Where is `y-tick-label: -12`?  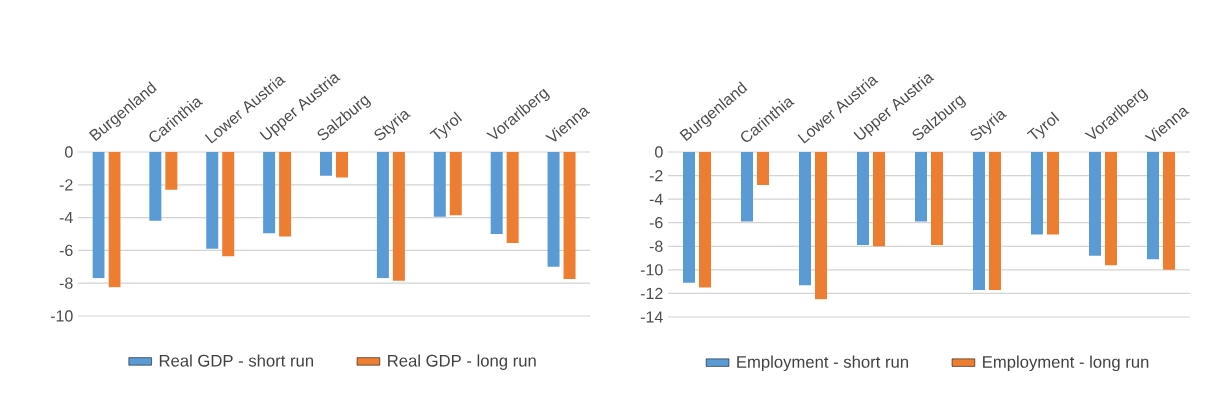
y-tick-label: -12 is located at coordinates (651, 293).